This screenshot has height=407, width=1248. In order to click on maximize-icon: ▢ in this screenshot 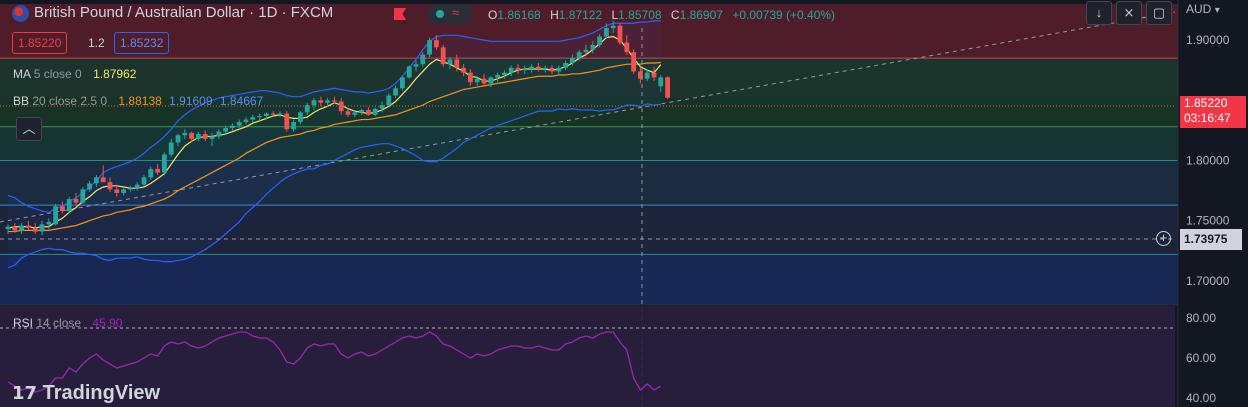, I will do `click(1159, 12)`.